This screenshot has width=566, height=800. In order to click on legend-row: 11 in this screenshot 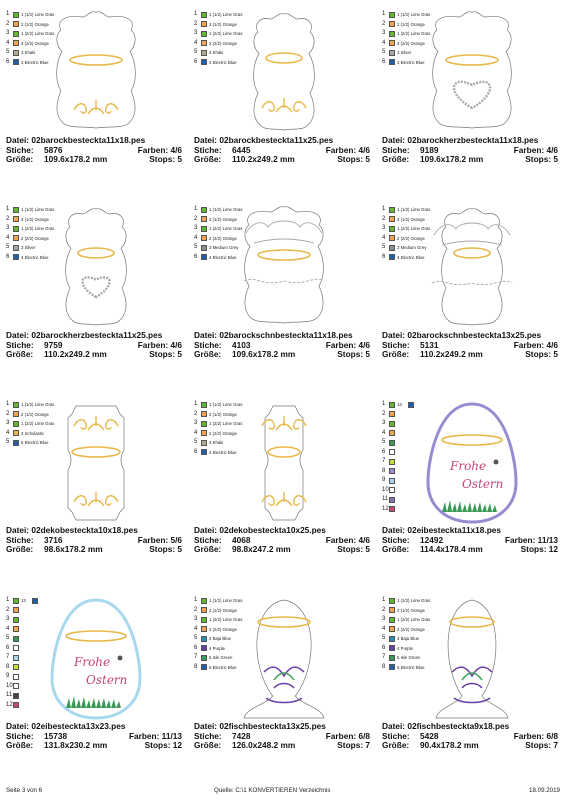, I will do `click(417, 500)`.